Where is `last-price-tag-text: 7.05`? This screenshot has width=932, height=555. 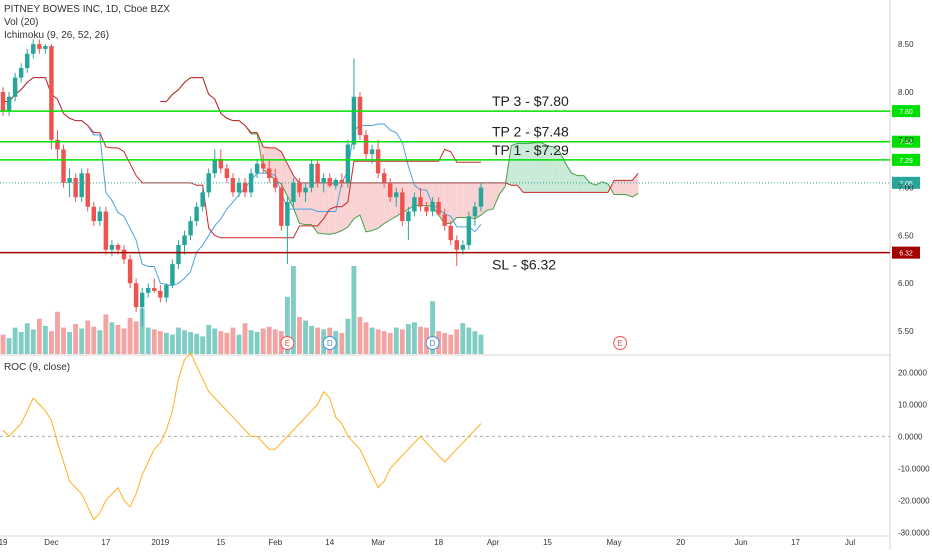 last-price-tag-text: 7.05 is located at coordinates (906, 184).